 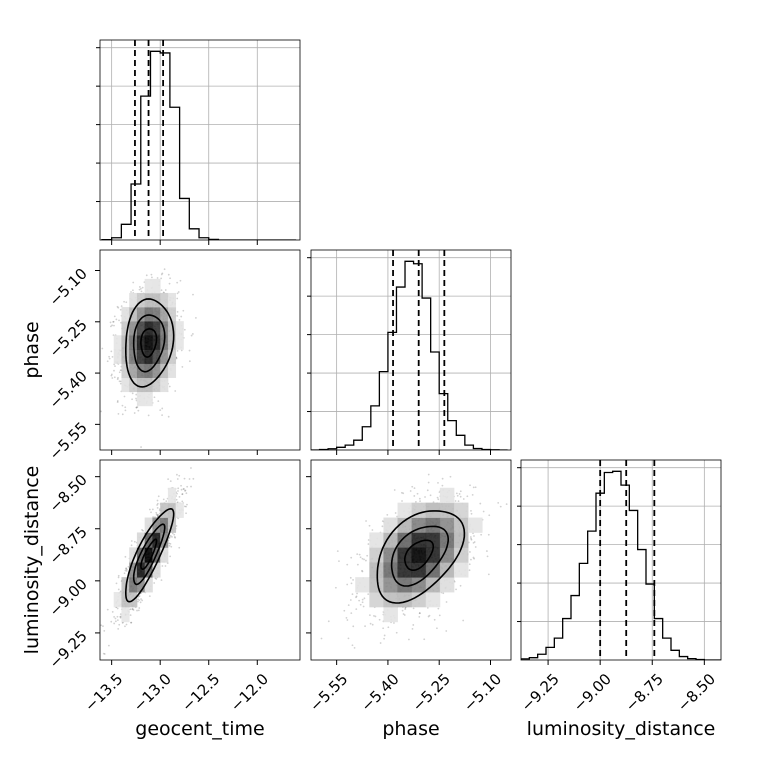 I want to click on panel-bg, so click(x=411, y=350).